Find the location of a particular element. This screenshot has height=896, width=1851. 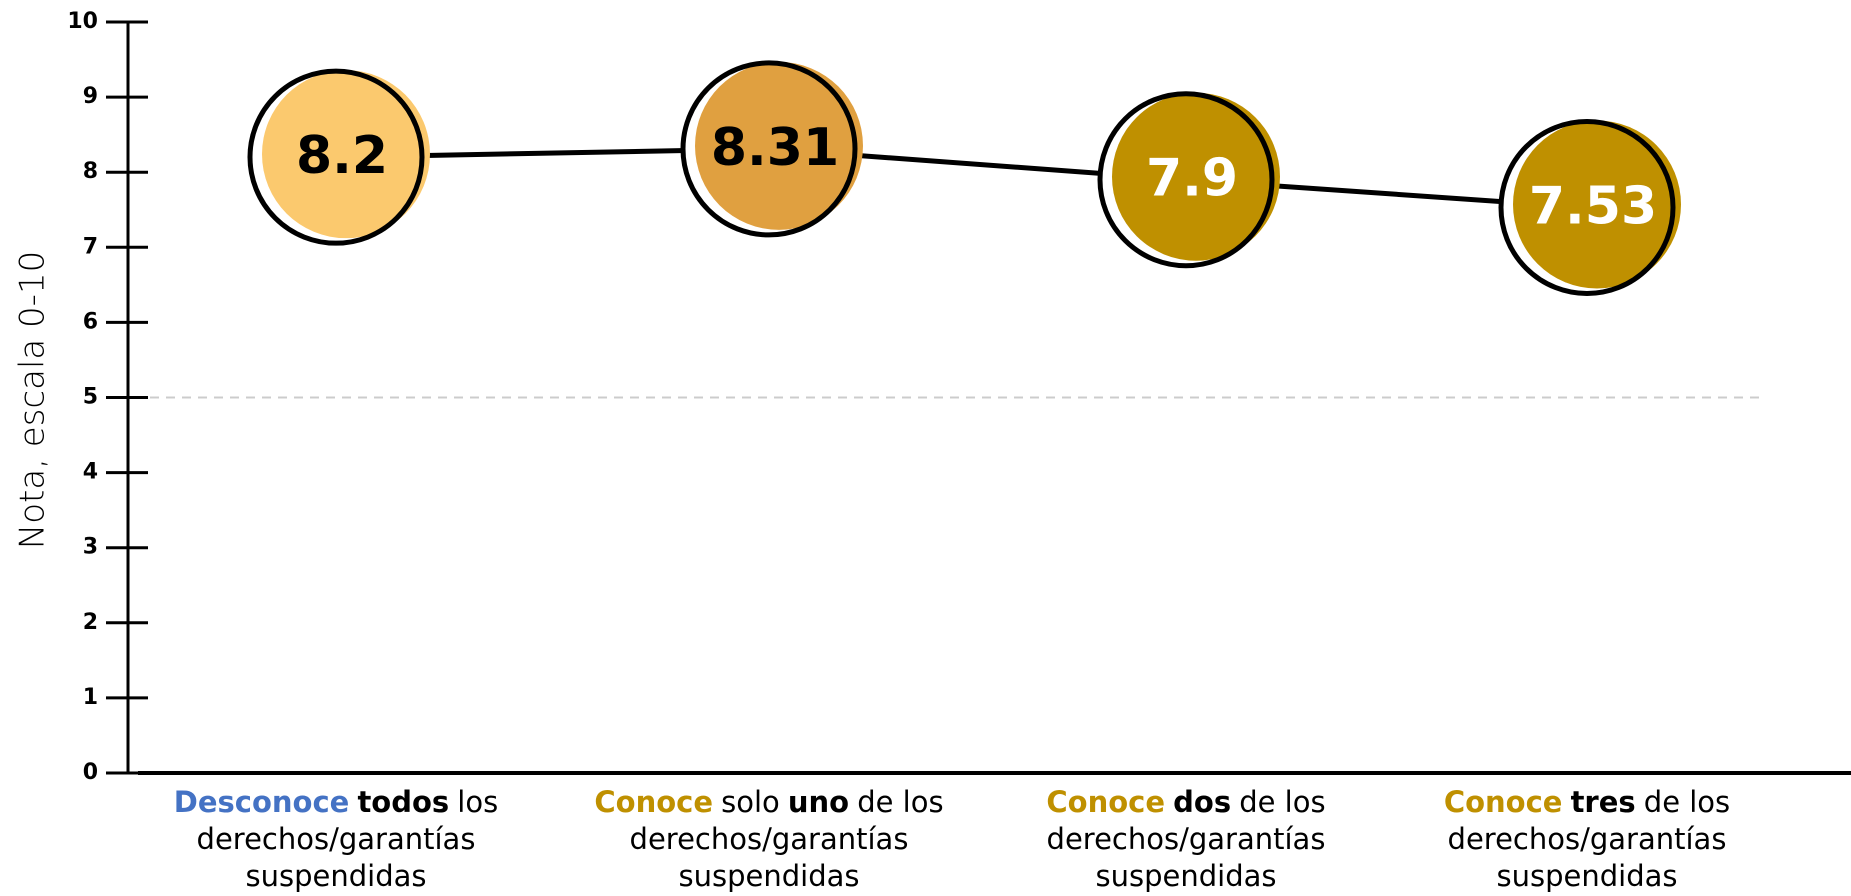

y-tick-label: 7 is located at coordinates (90, 246).